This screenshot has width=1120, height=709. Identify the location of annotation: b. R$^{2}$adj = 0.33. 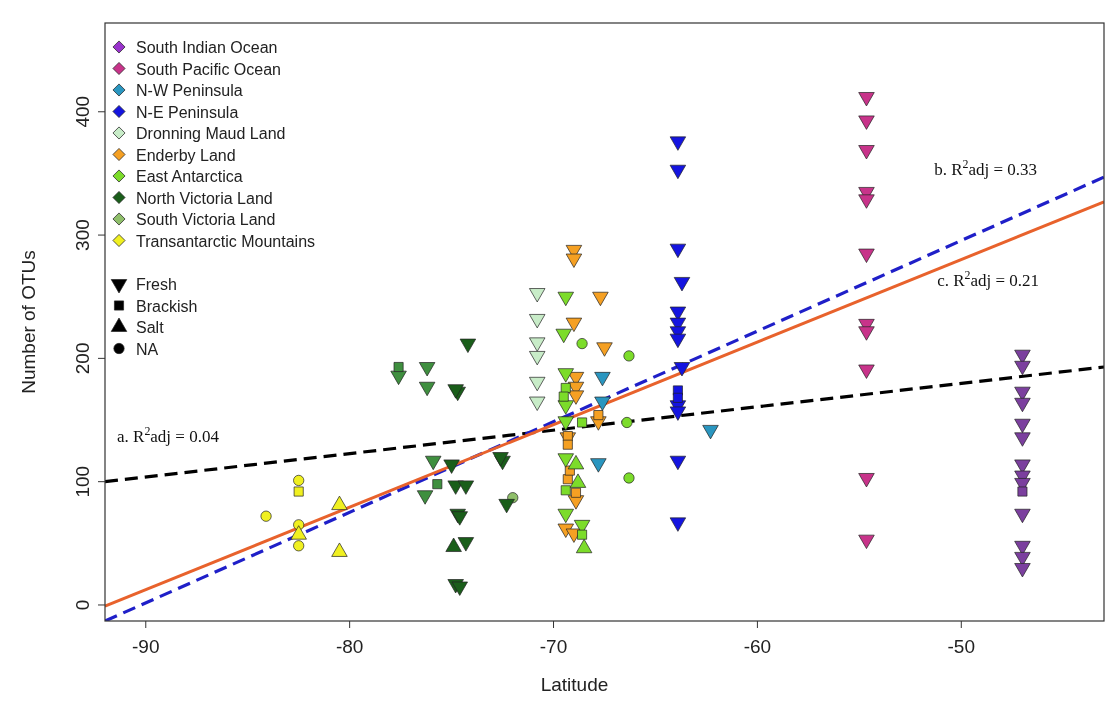
(986, 168).